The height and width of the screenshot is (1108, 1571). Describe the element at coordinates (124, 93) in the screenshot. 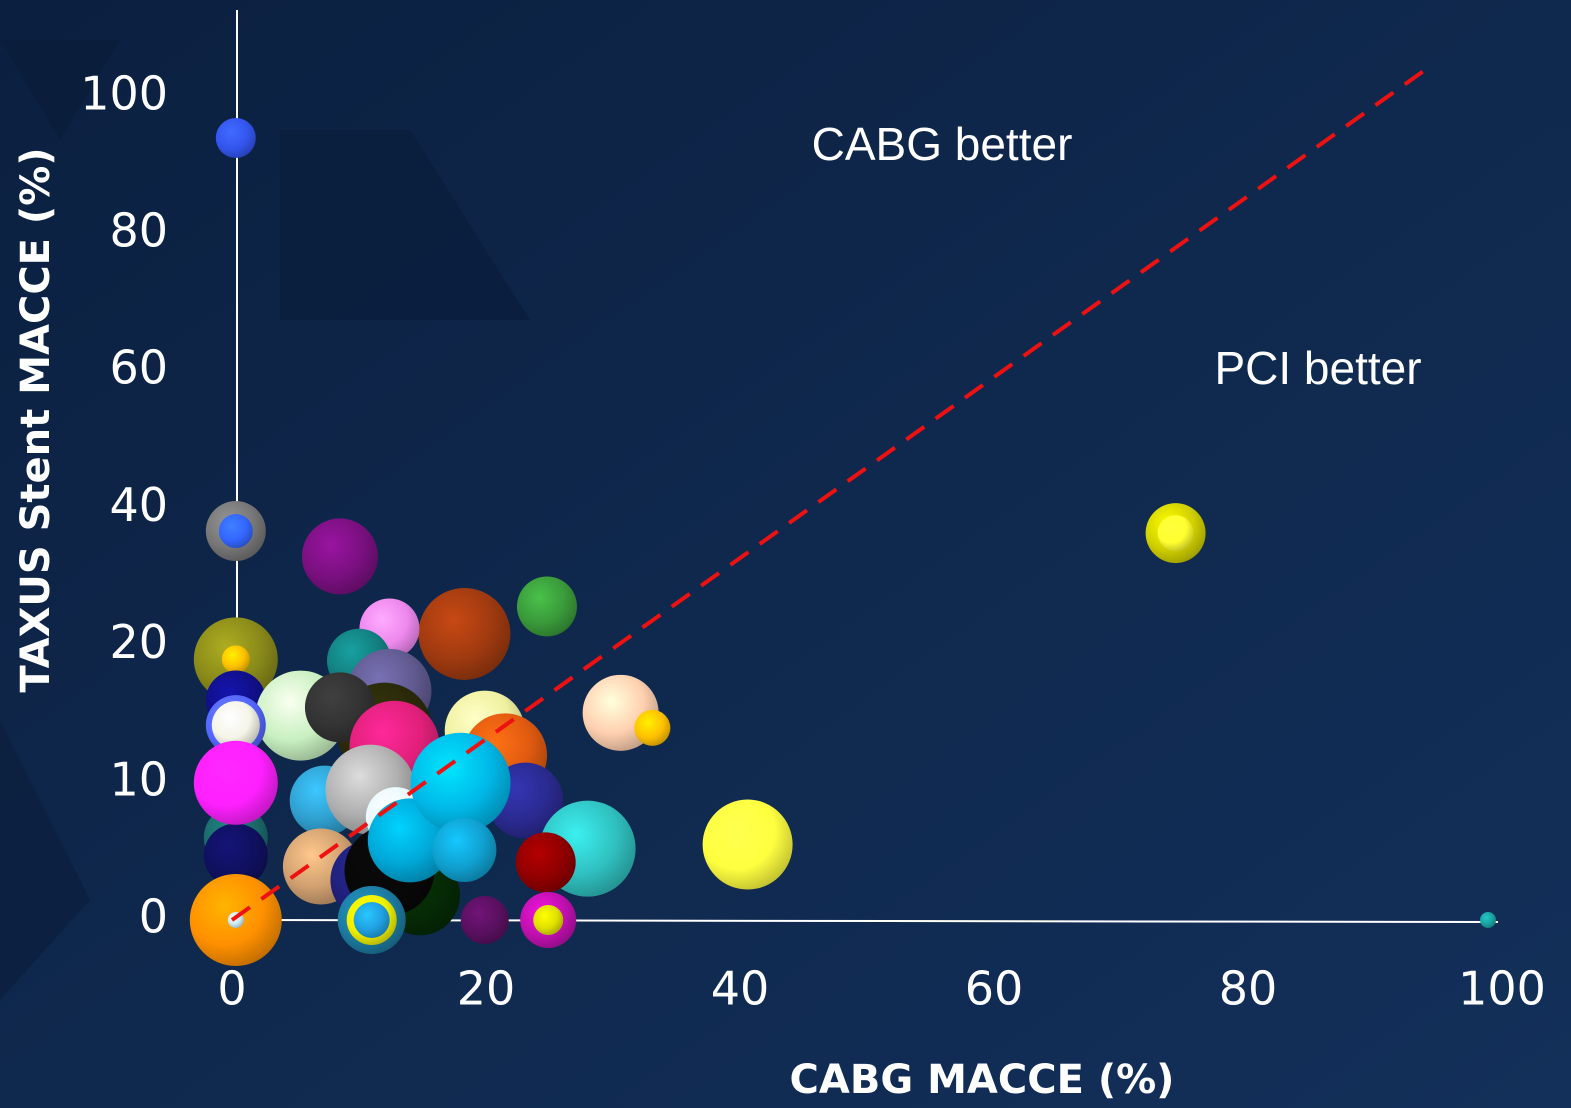

I see `y-tick-label: 100` at that location.